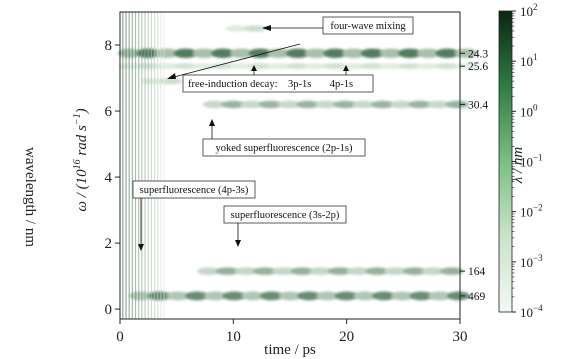  I want to click on colorbar-tick-label: 10⁻², so click(531, 211).